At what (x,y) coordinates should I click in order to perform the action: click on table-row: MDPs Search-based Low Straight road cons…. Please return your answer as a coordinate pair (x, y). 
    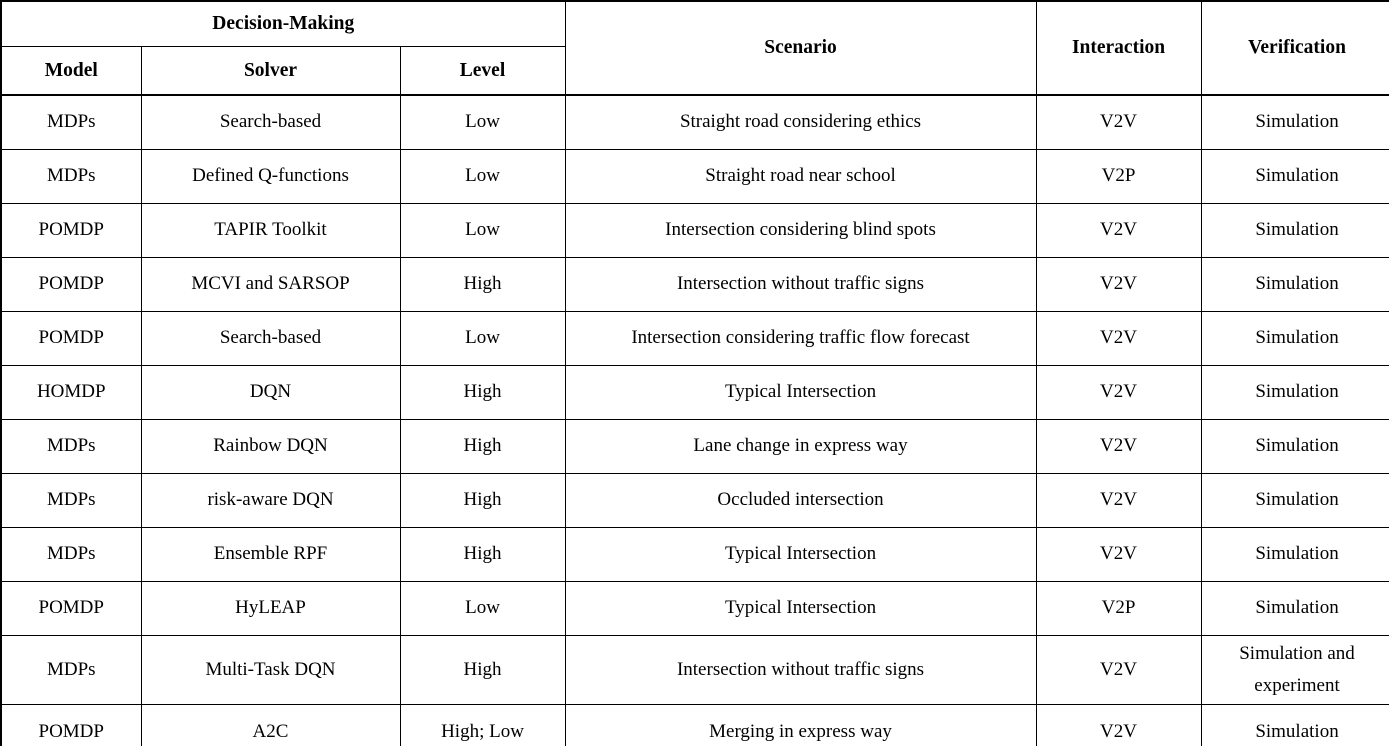
    Looking at the image, I should click on (694, 122).